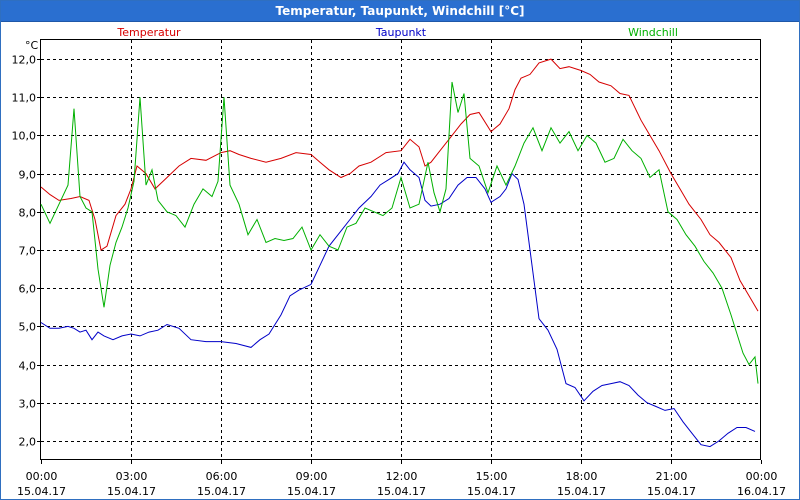 The image size is (800, 500). What do you see at coordinates (26, 244) in the screenshot?
I see `y-axis: °C 2,0 3,0 4,0 5,0 6,0 7,0 8,0 9,0 10,0 11,0 12,0` at bounding box center [26, 244].